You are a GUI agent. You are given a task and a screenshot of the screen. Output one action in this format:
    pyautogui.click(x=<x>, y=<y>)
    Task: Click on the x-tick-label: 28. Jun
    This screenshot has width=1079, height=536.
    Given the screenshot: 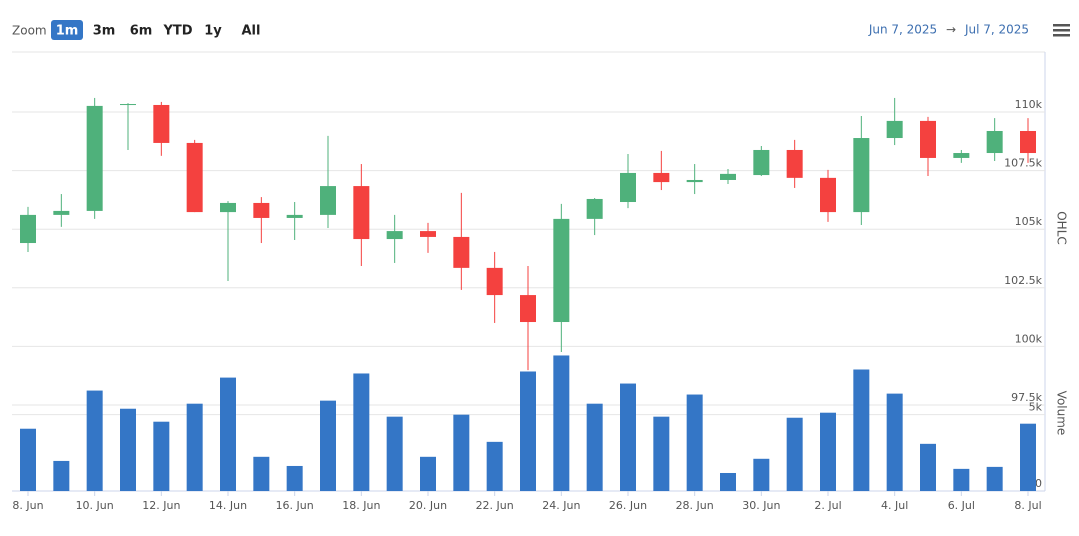 What is the action you would take?
    pyautogui.click(x=695, y=505)
    